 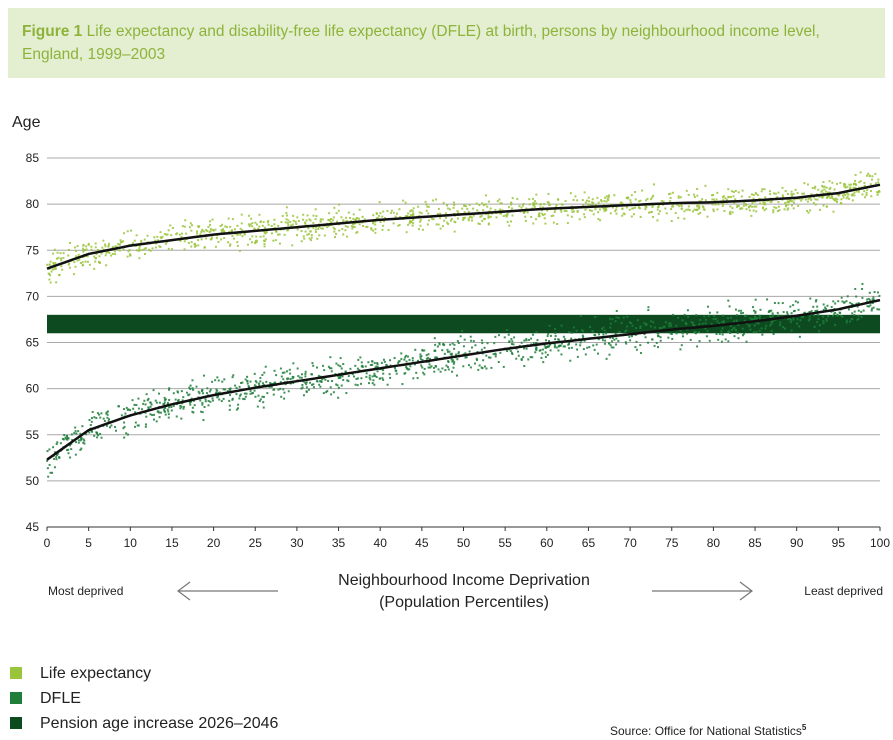 What do you see at coordinates (708, 730) in the screenshot?
I see `source-note: Source: Office for National Statistics5` at bounding box center [708, 730].